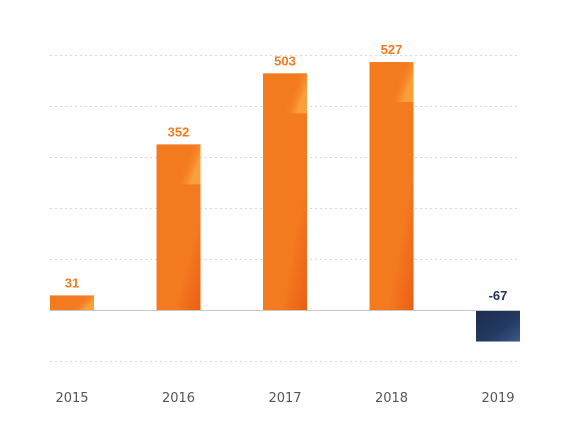 This screenshot has height=442, width=570. What do you see at coordinates (497, 398) in the screenshot?
I see `x-tick-label-2019: 2019` at bounding box center [497, 398].